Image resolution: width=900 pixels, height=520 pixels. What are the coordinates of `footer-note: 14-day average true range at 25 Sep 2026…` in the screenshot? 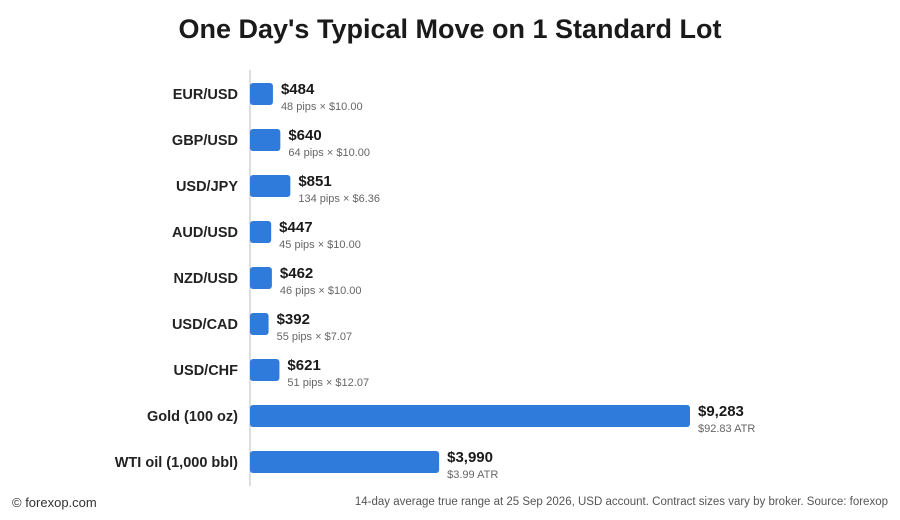 It's located at (621, 502).